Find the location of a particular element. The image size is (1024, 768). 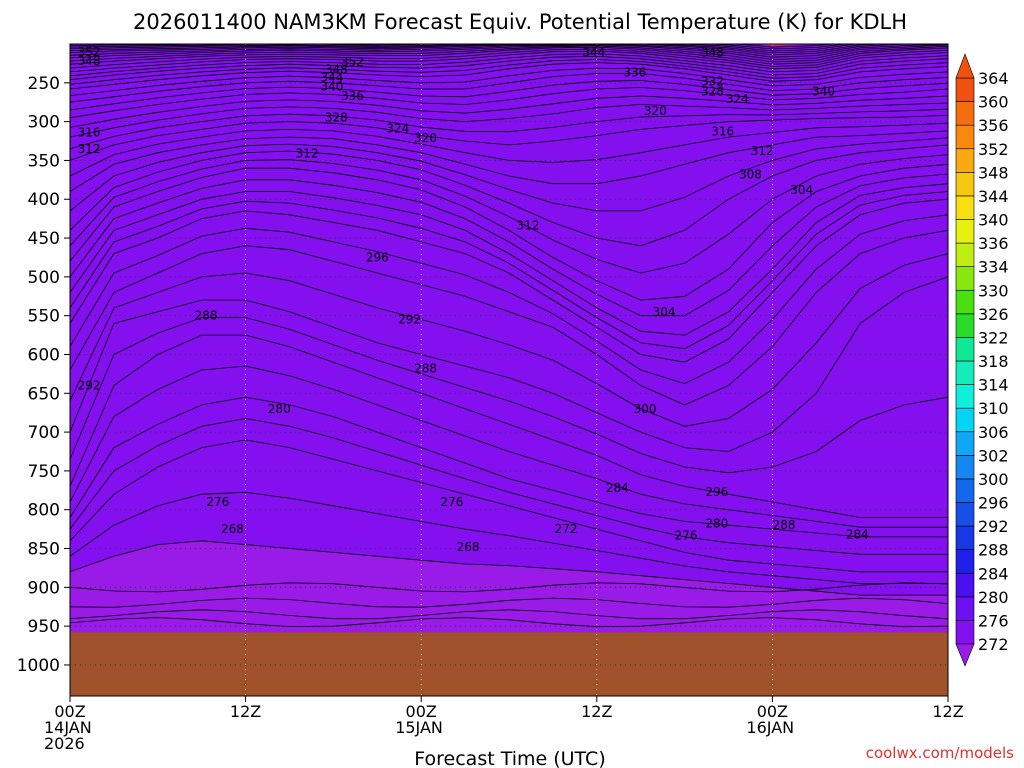

contour-276-mid is located at coordinates (509, 537).